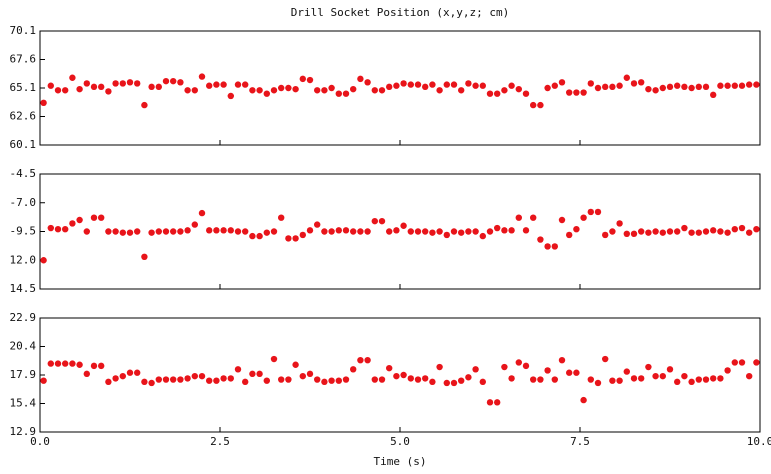 Image resolution: width=771 pixels, height=474 pixels. Describe the element at coordinates (400, 461) in the screenshot. I see `x-axis-label: Time (s)` at that location.